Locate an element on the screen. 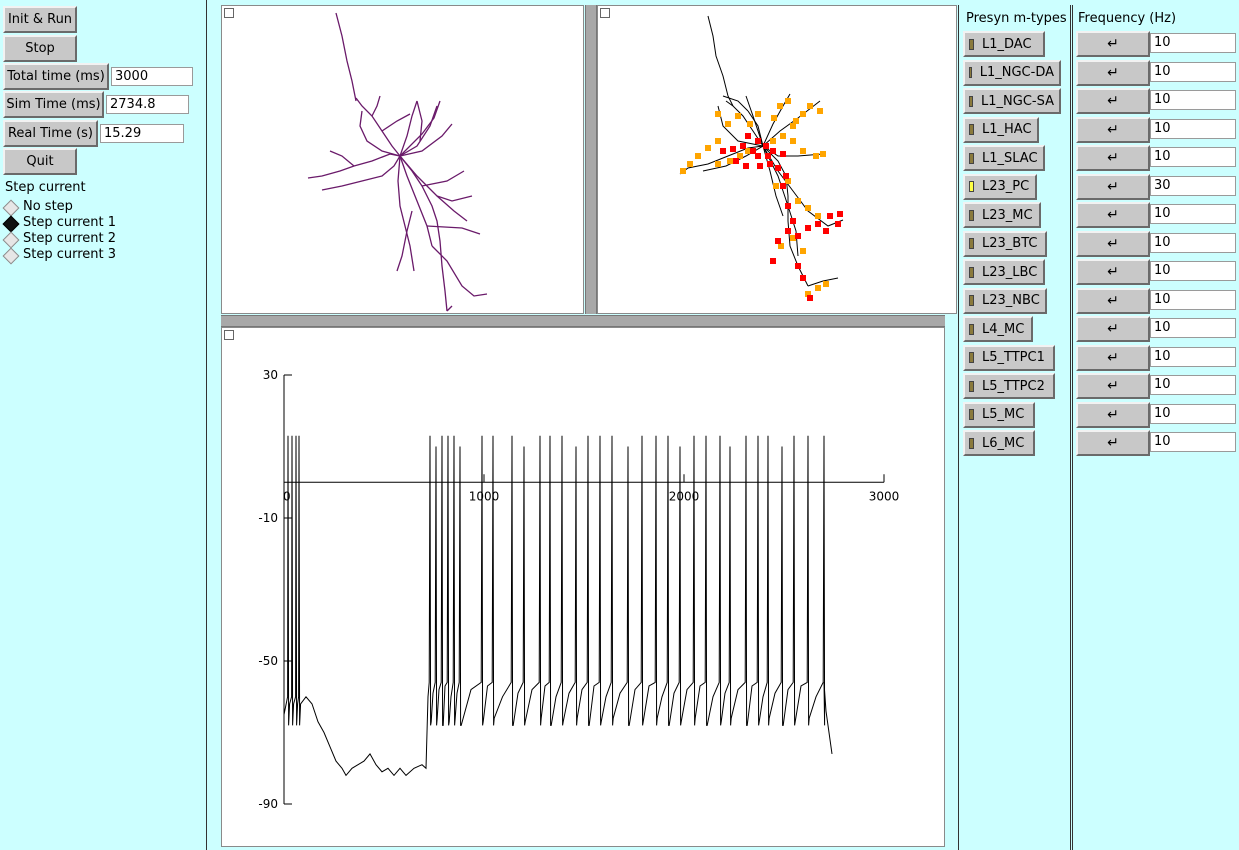 This screenshot has height=850, width=1239. real-time-value: 15.29 is located at coordinates (142, 133).